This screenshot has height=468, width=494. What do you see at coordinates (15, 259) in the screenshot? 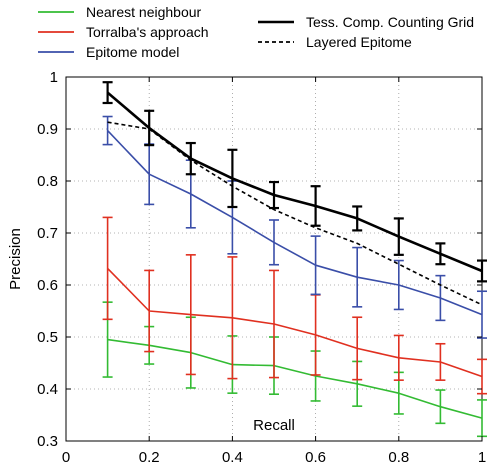
I see `y-axis-label: Precision` at bounding box center [15, 259].